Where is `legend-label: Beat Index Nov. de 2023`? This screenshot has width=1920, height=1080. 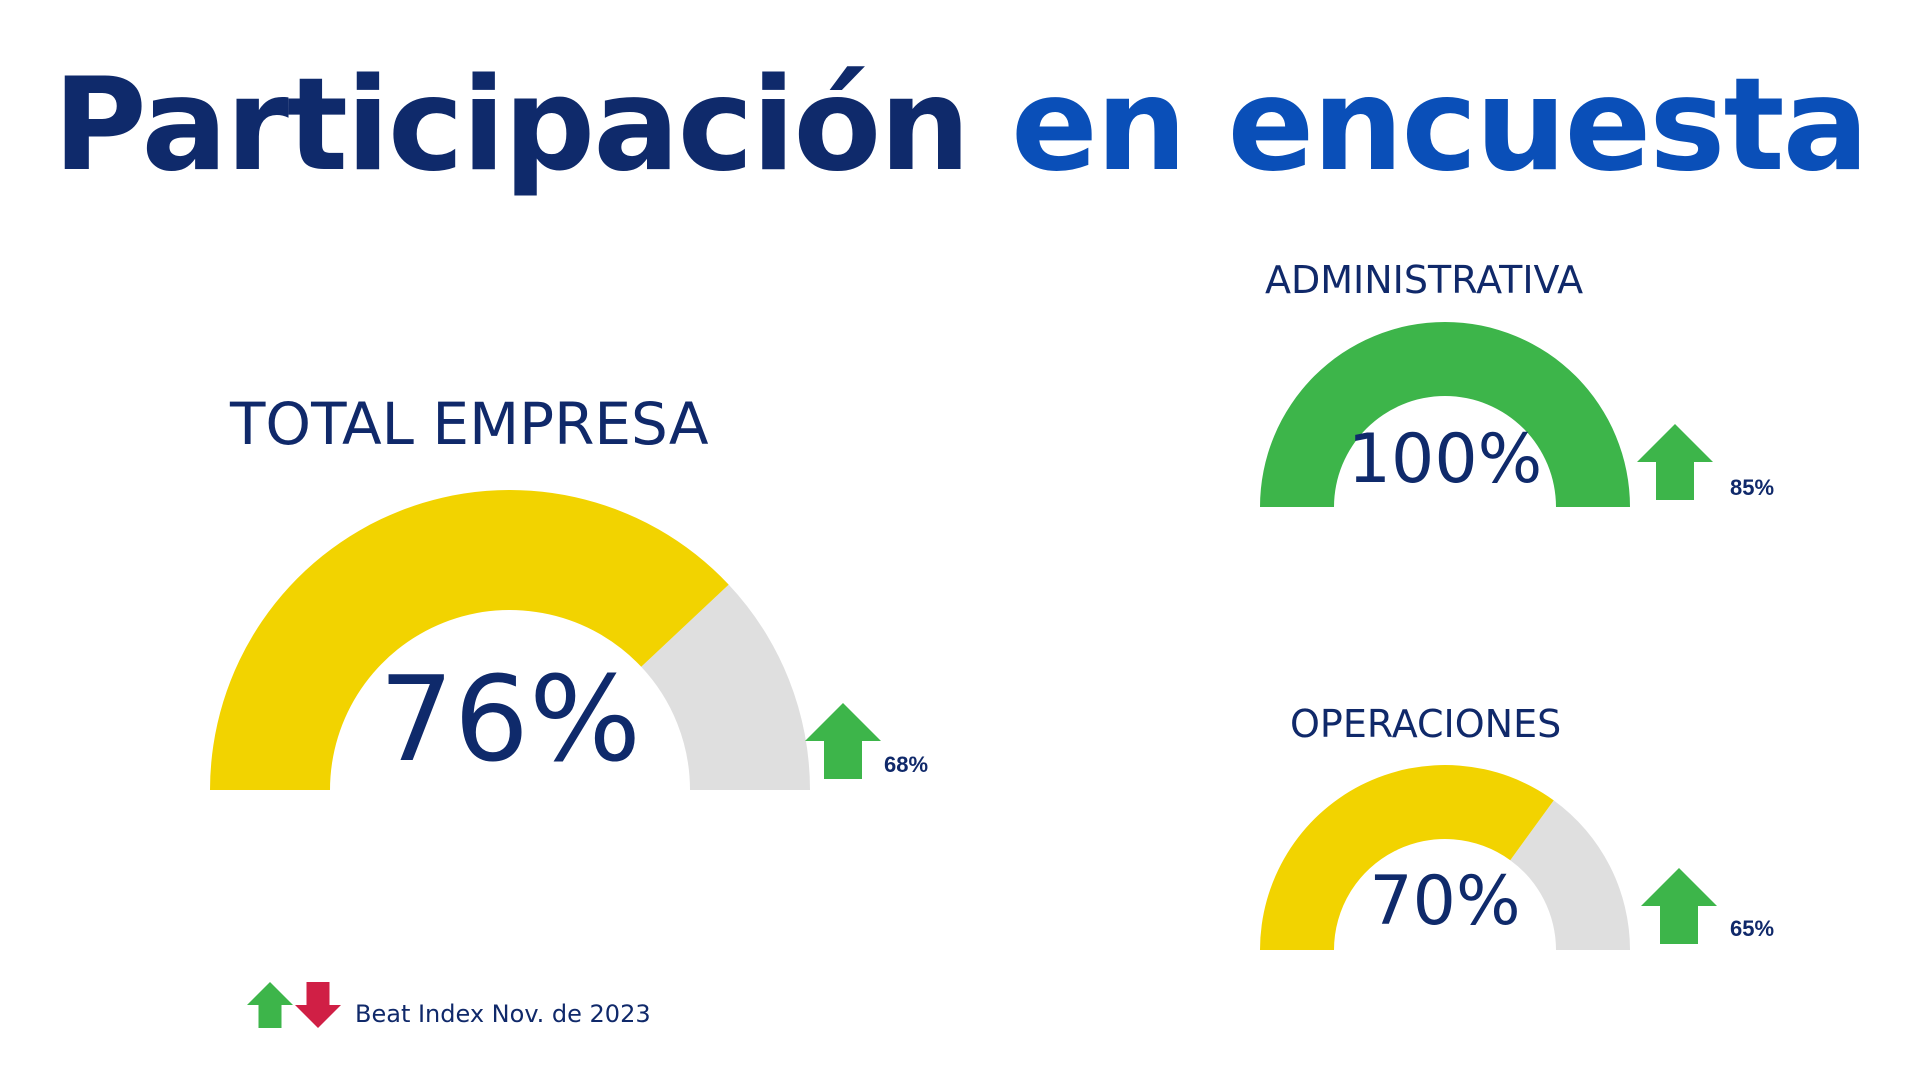 legend-label: Beat Index Nov. de 2023 is located at coordinates (503, 1014).